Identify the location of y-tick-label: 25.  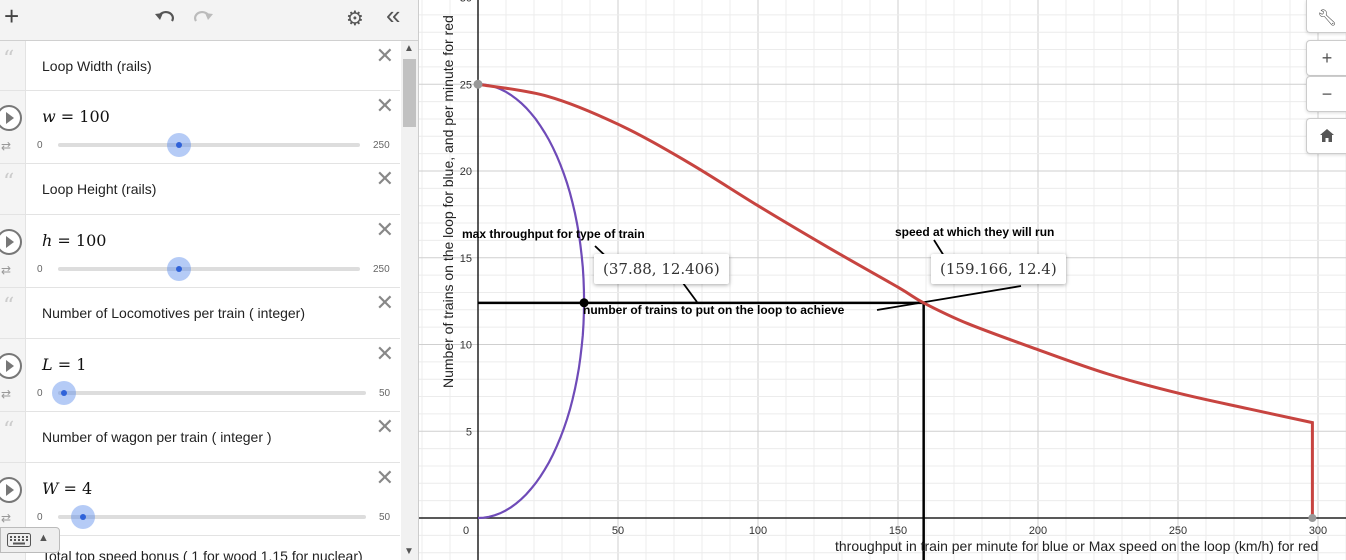
(466, 85).